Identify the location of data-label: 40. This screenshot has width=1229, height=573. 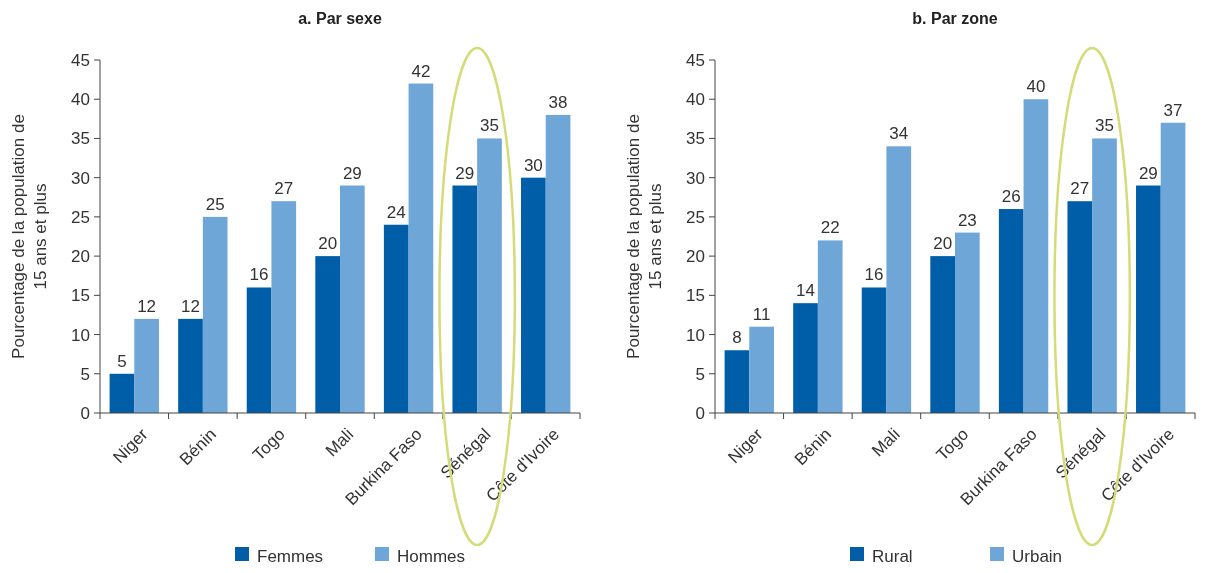
(1036, 87).